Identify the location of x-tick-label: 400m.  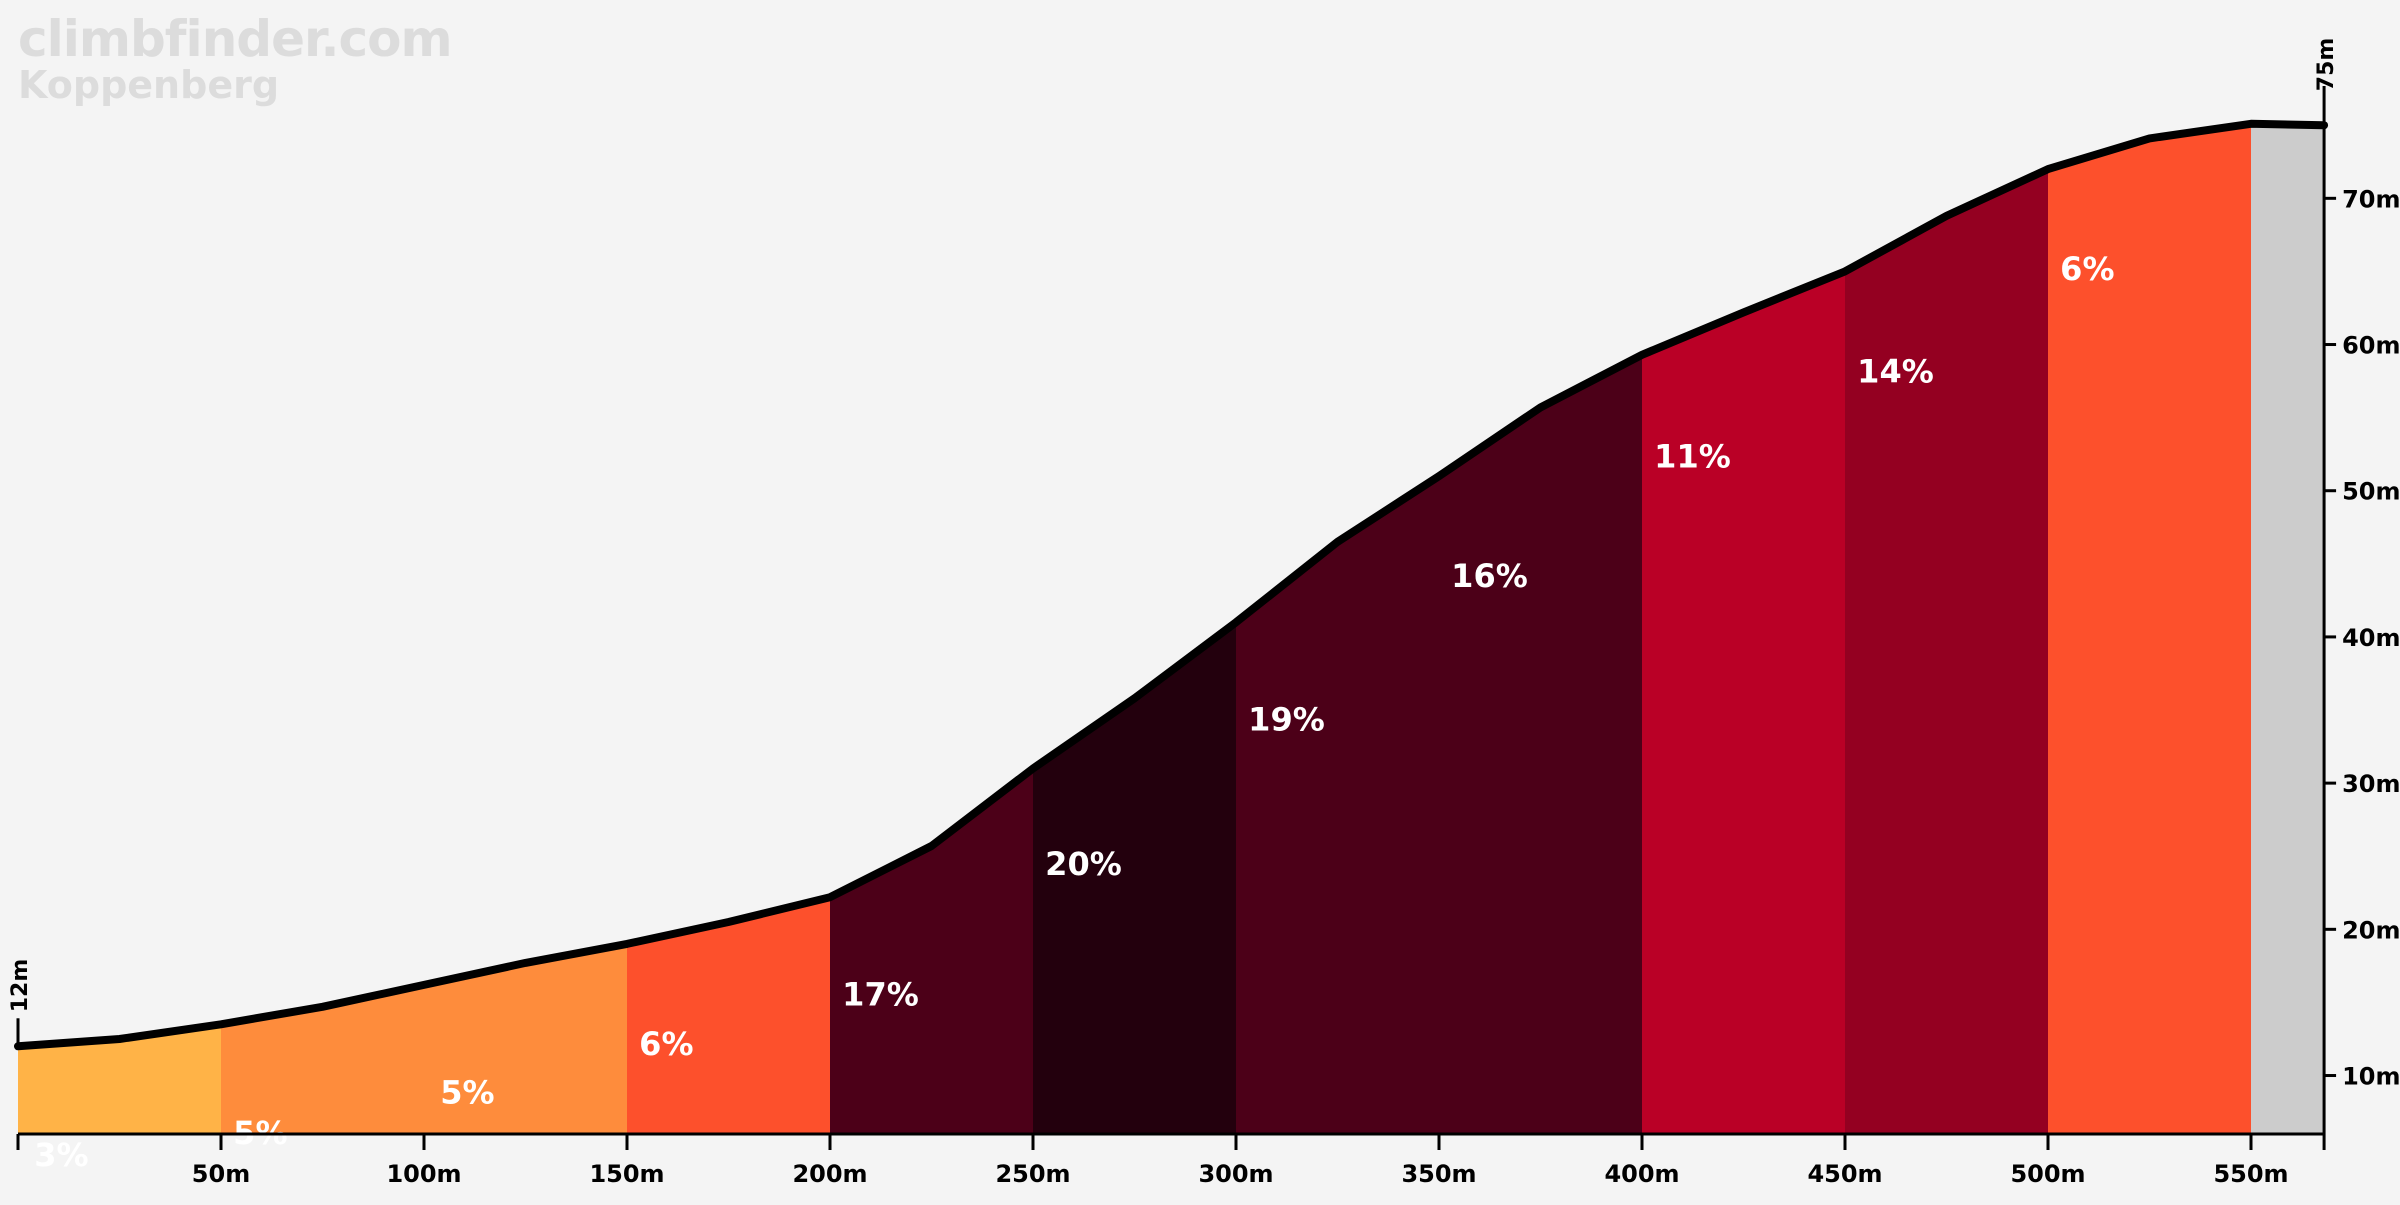
(1641, 1174).